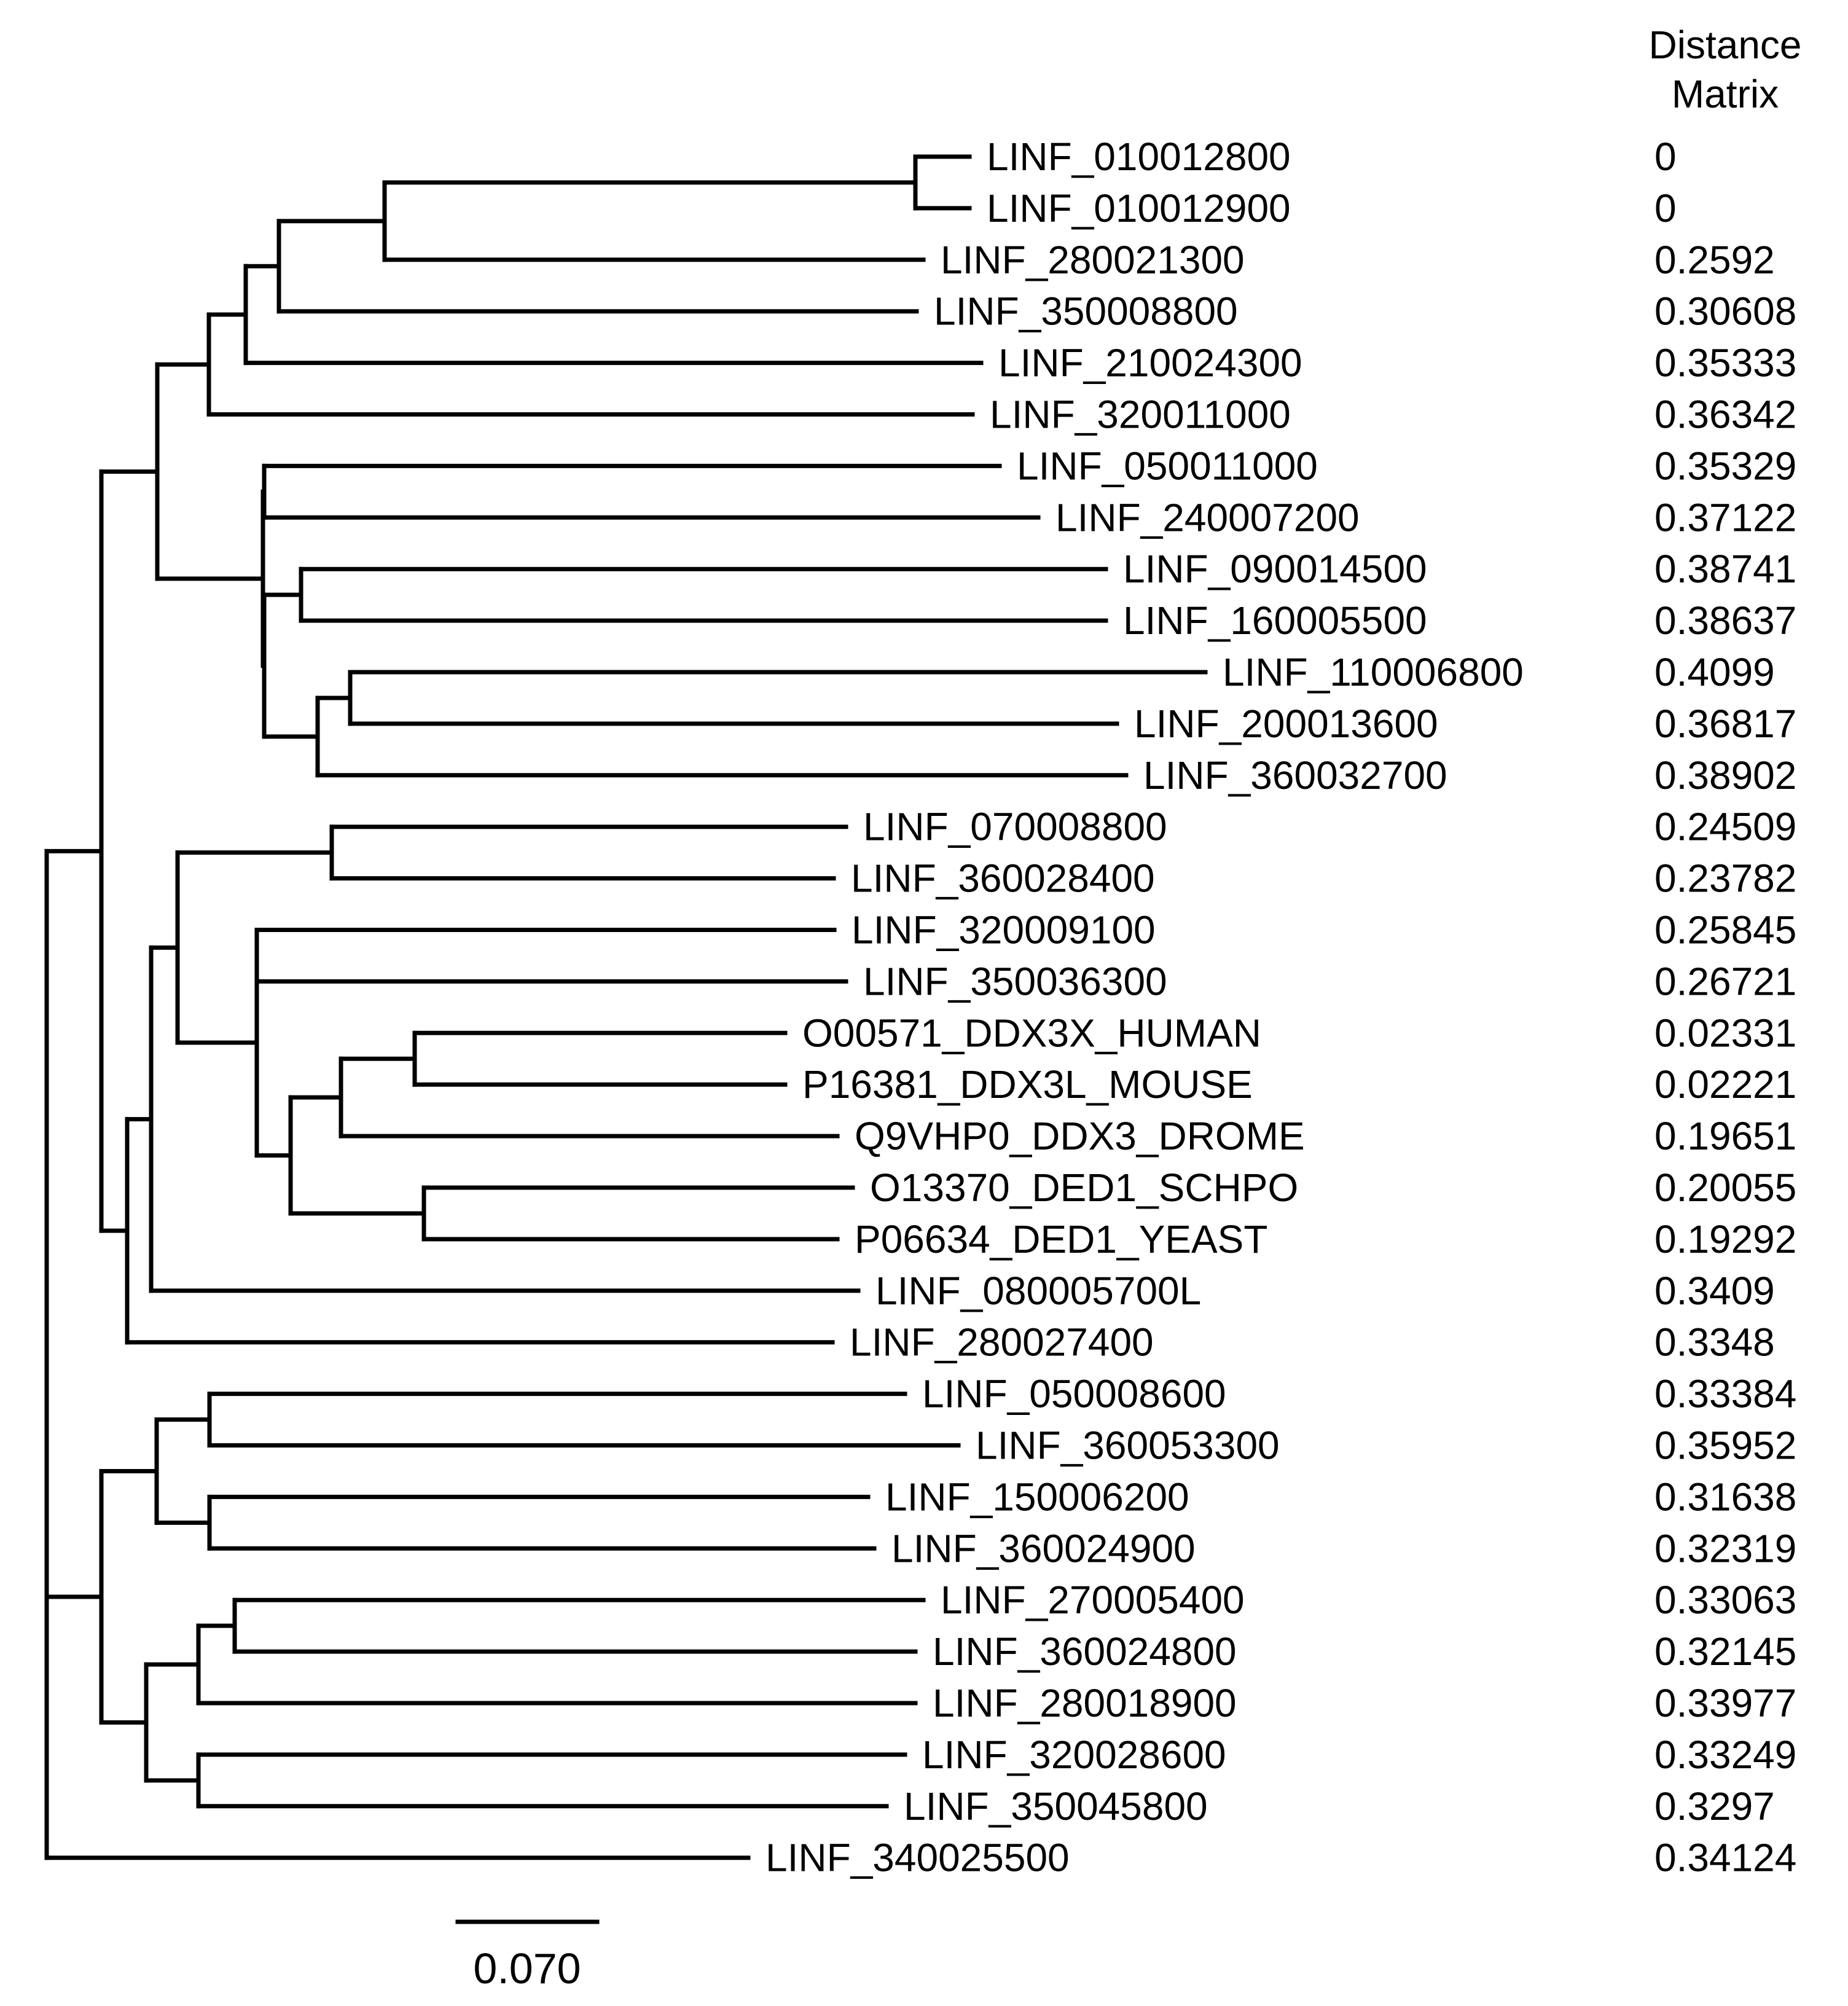  What do you see at coordinates (1074, 1755) in the screenshot?
I see `leaf-label: LINF_320028600` at bounding box center [1074, 1755].